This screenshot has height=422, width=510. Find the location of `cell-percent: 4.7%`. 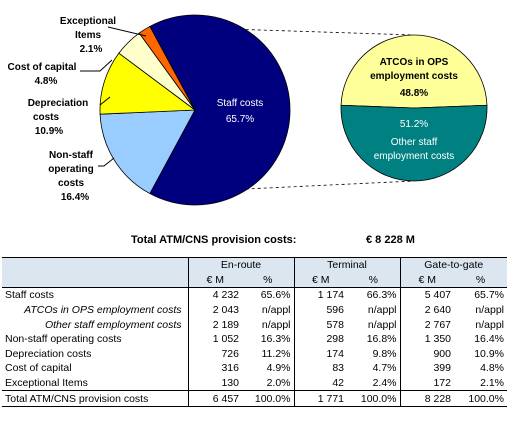

cell-percent: 4.7% is located at coordinates (384, 368).